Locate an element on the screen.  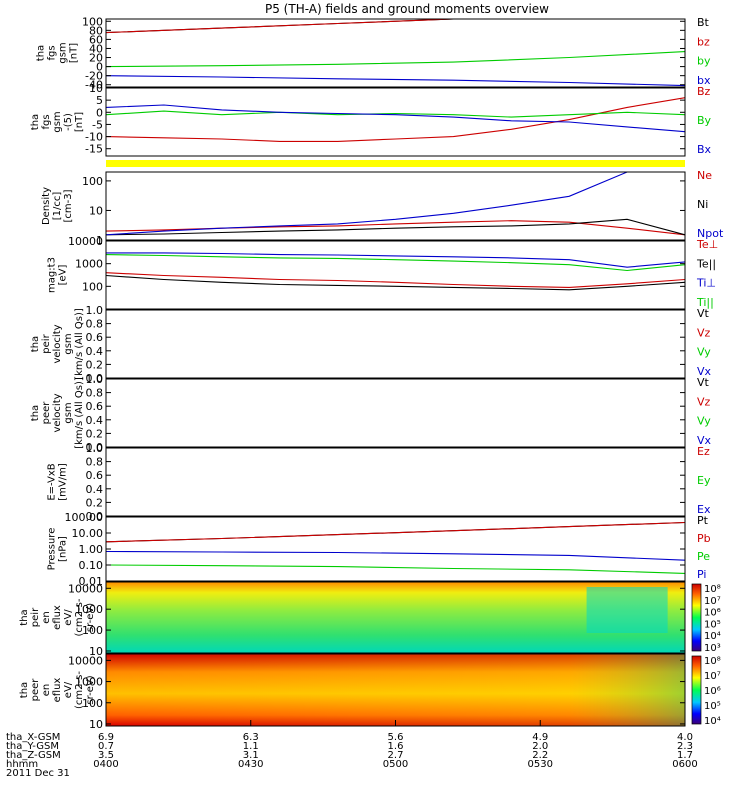
y-axis-label: Pressure is located at coordinates (52, 549).